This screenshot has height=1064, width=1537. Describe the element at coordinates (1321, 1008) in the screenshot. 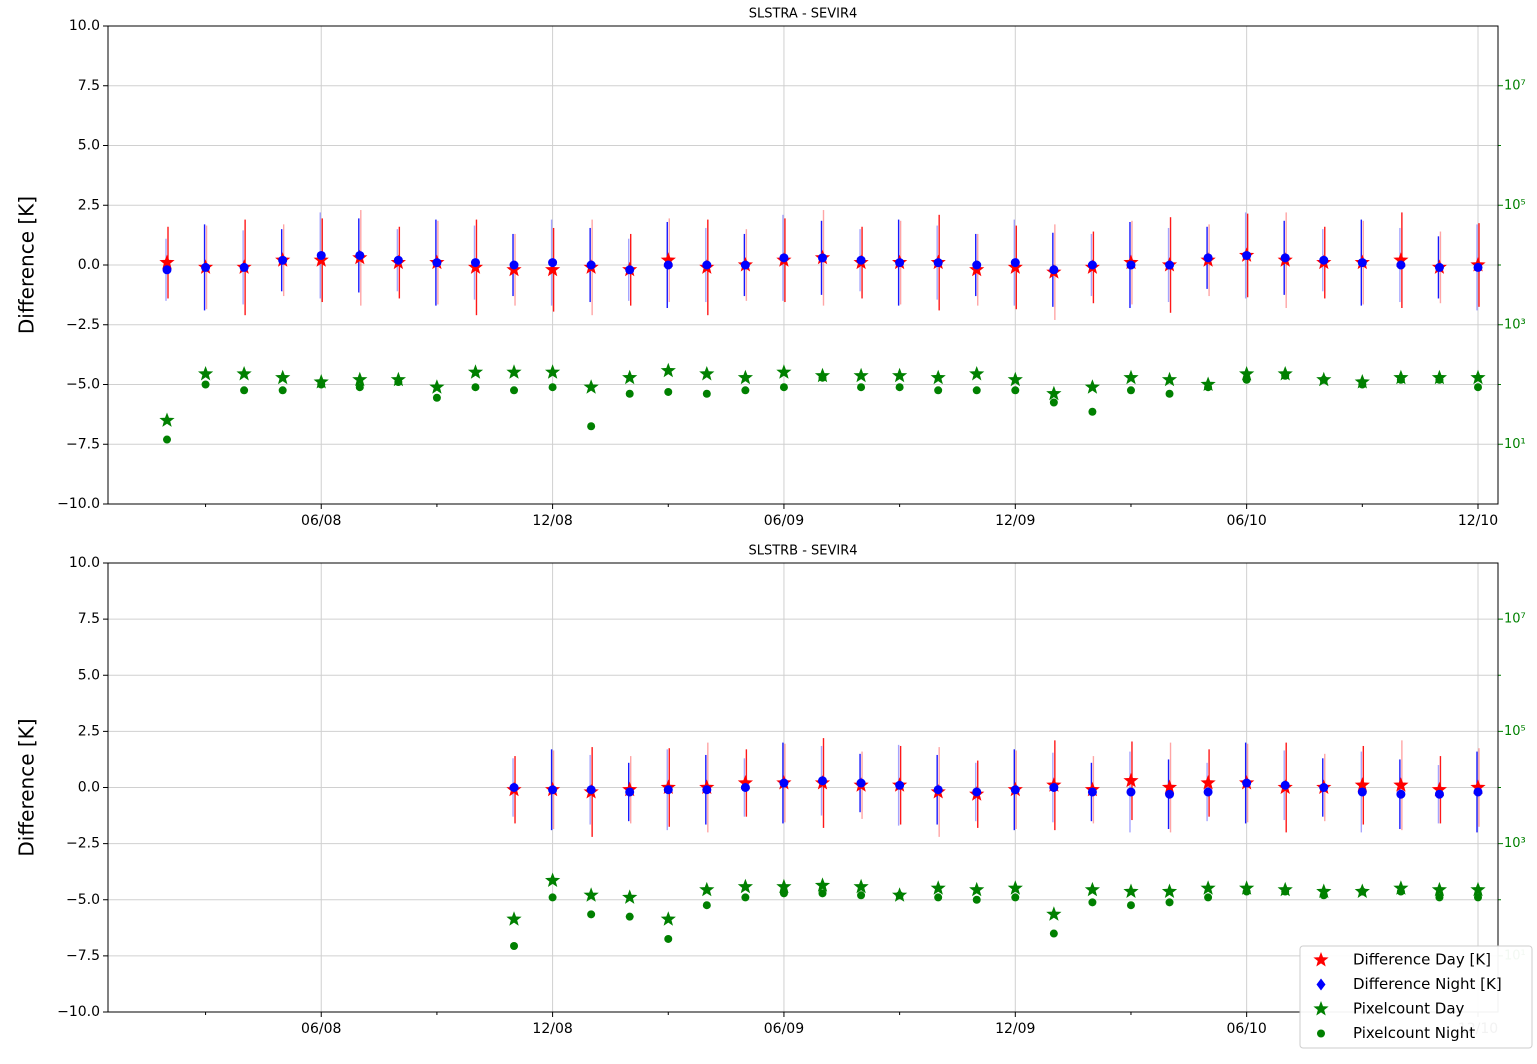

I see `legend-star-icon` at that location.